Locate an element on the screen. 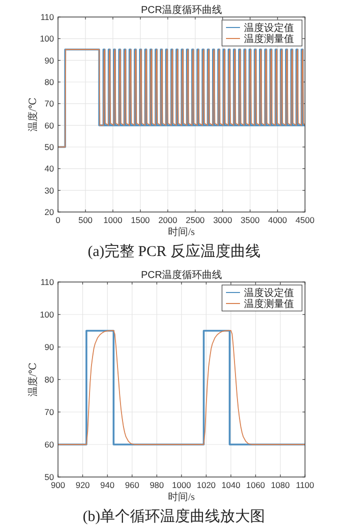  y-tick-label: 30 is located at coordinates (49, 190).